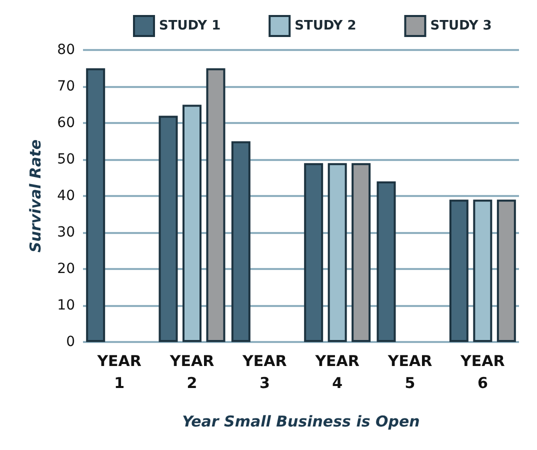 This screenshot has width=537, height=450. I want to click on y-tick-label: 10, so click(66, 306).